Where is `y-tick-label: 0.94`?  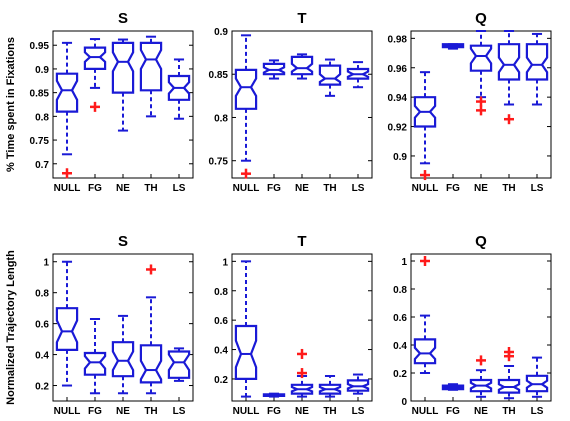
y-tick-label: 0.94 is located at coordinates (398, 98).